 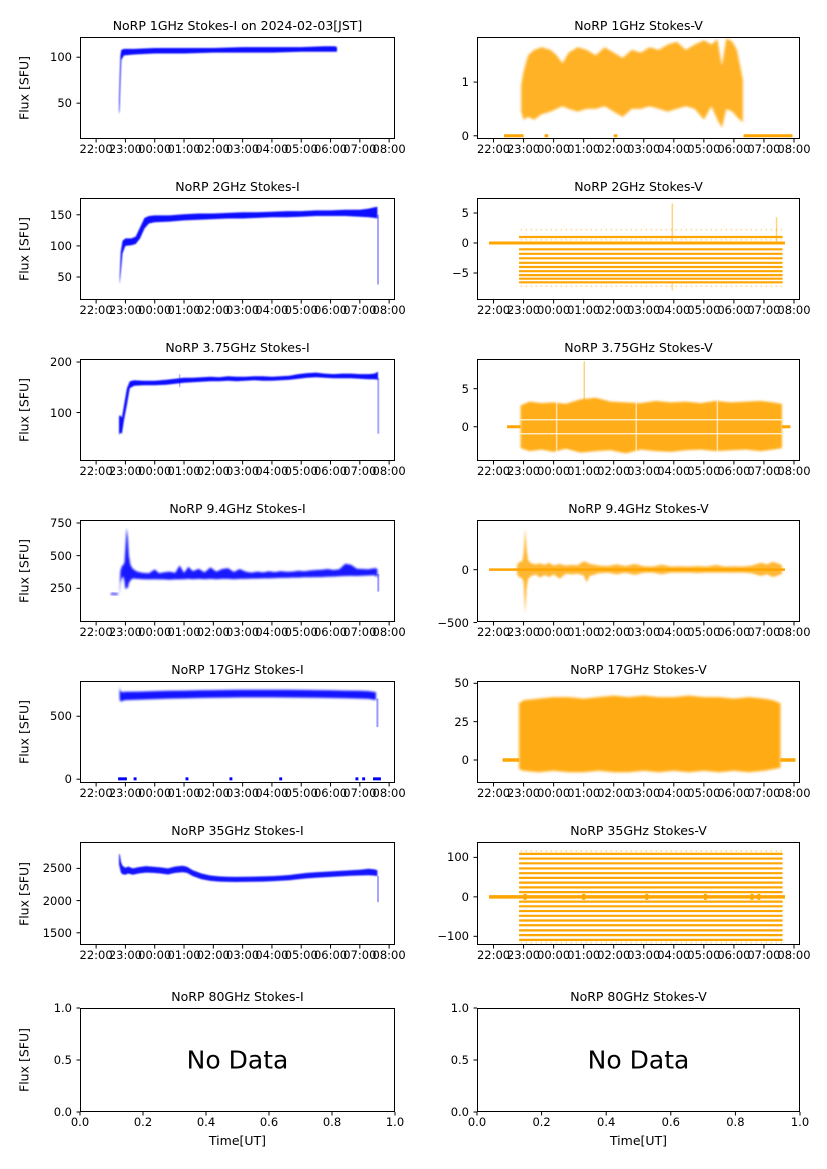 I want to click on y-tick-label: −100, so click(x=453, y=936).